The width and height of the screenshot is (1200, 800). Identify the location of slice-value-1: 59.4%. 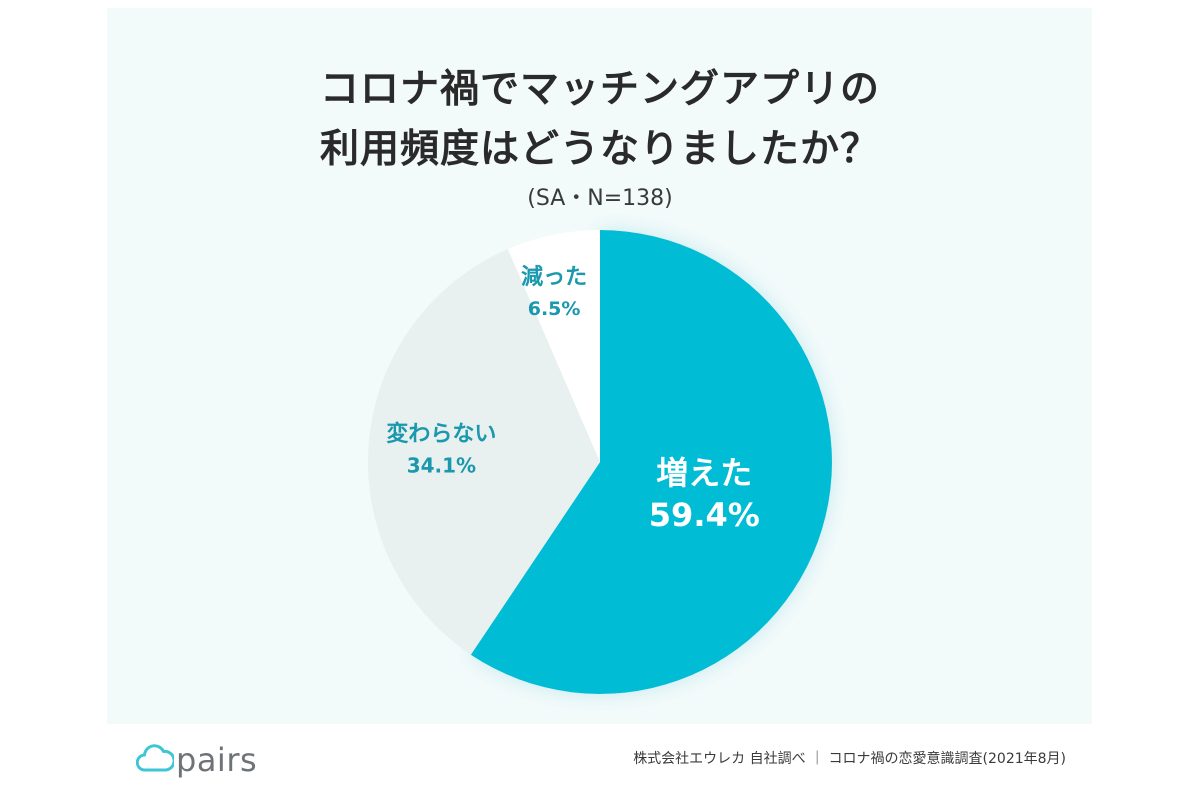
(704, 515).